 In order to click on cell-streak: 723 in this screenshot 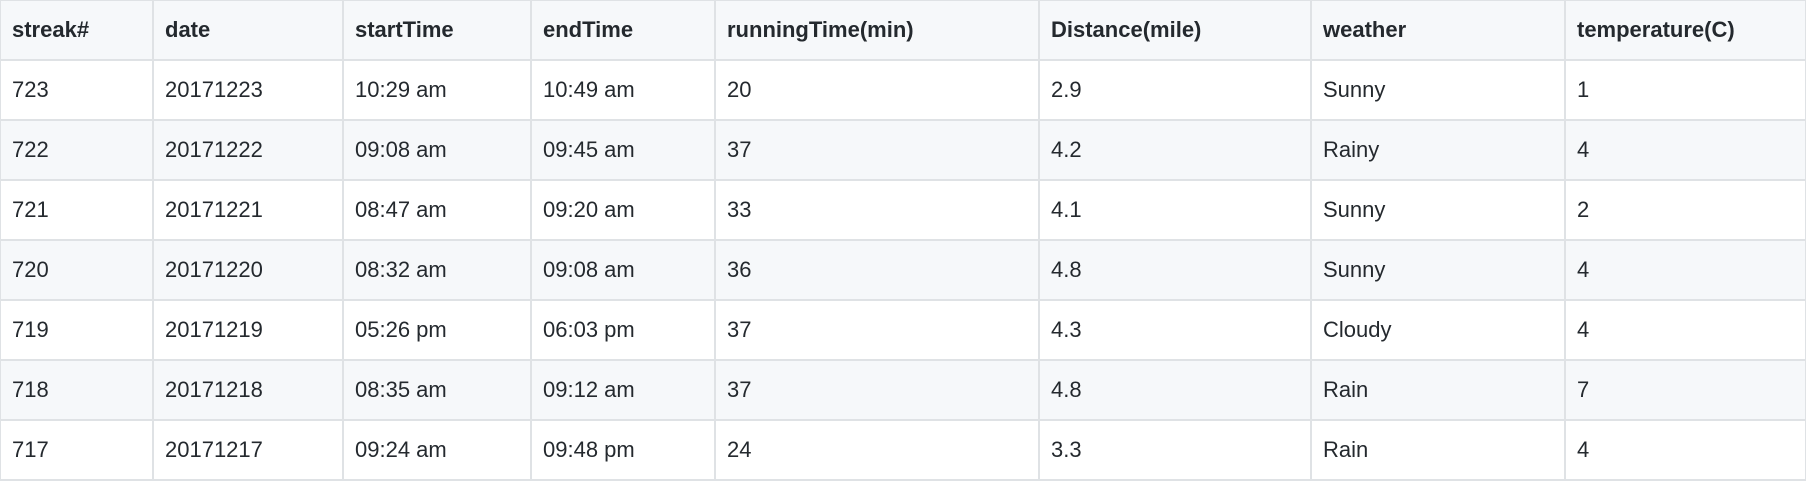, I will do `click(77, 90)`.